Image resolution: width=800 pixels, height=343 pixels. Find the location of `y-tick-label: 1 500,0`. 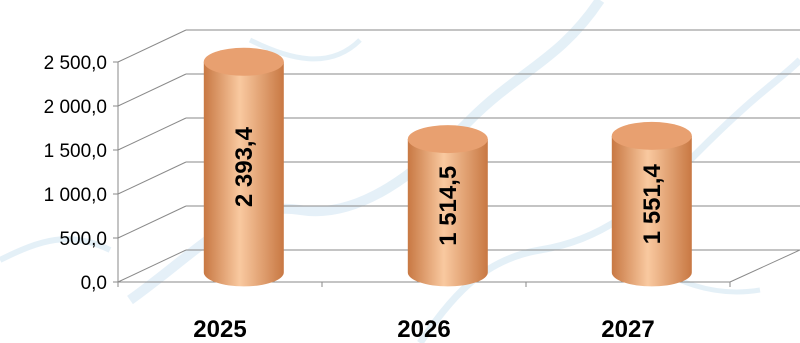

y-tick-label: 1 500,0 is located at coordinates (75, 151).